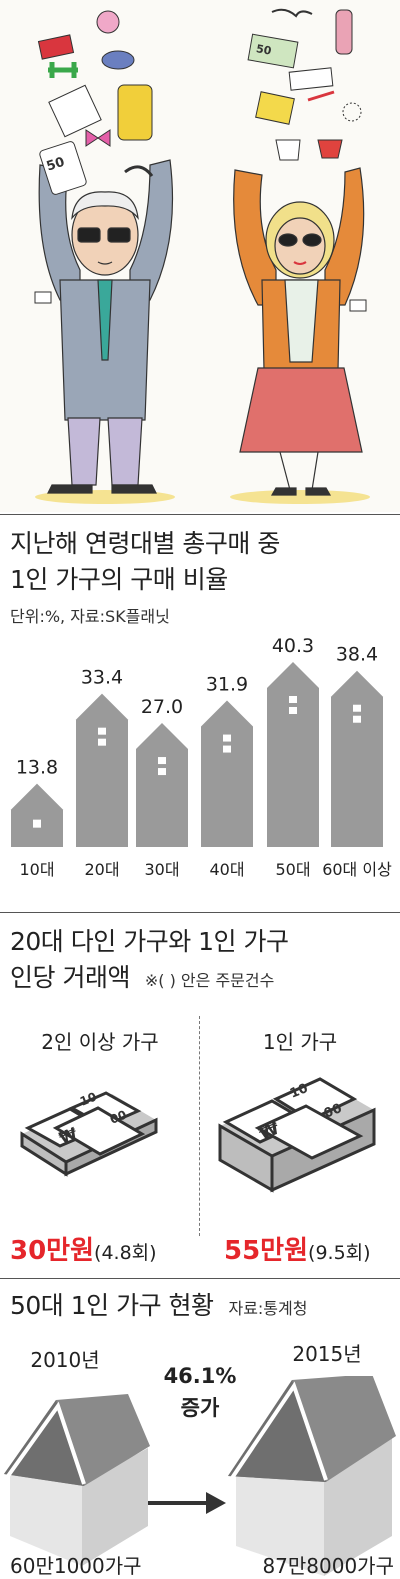 This screenshot has height=1579, width=400. What do you see at coordinates (68, 1135) in the screenshot?
I see `left-won-sign: ₩` at bounding box center [68, 1135].